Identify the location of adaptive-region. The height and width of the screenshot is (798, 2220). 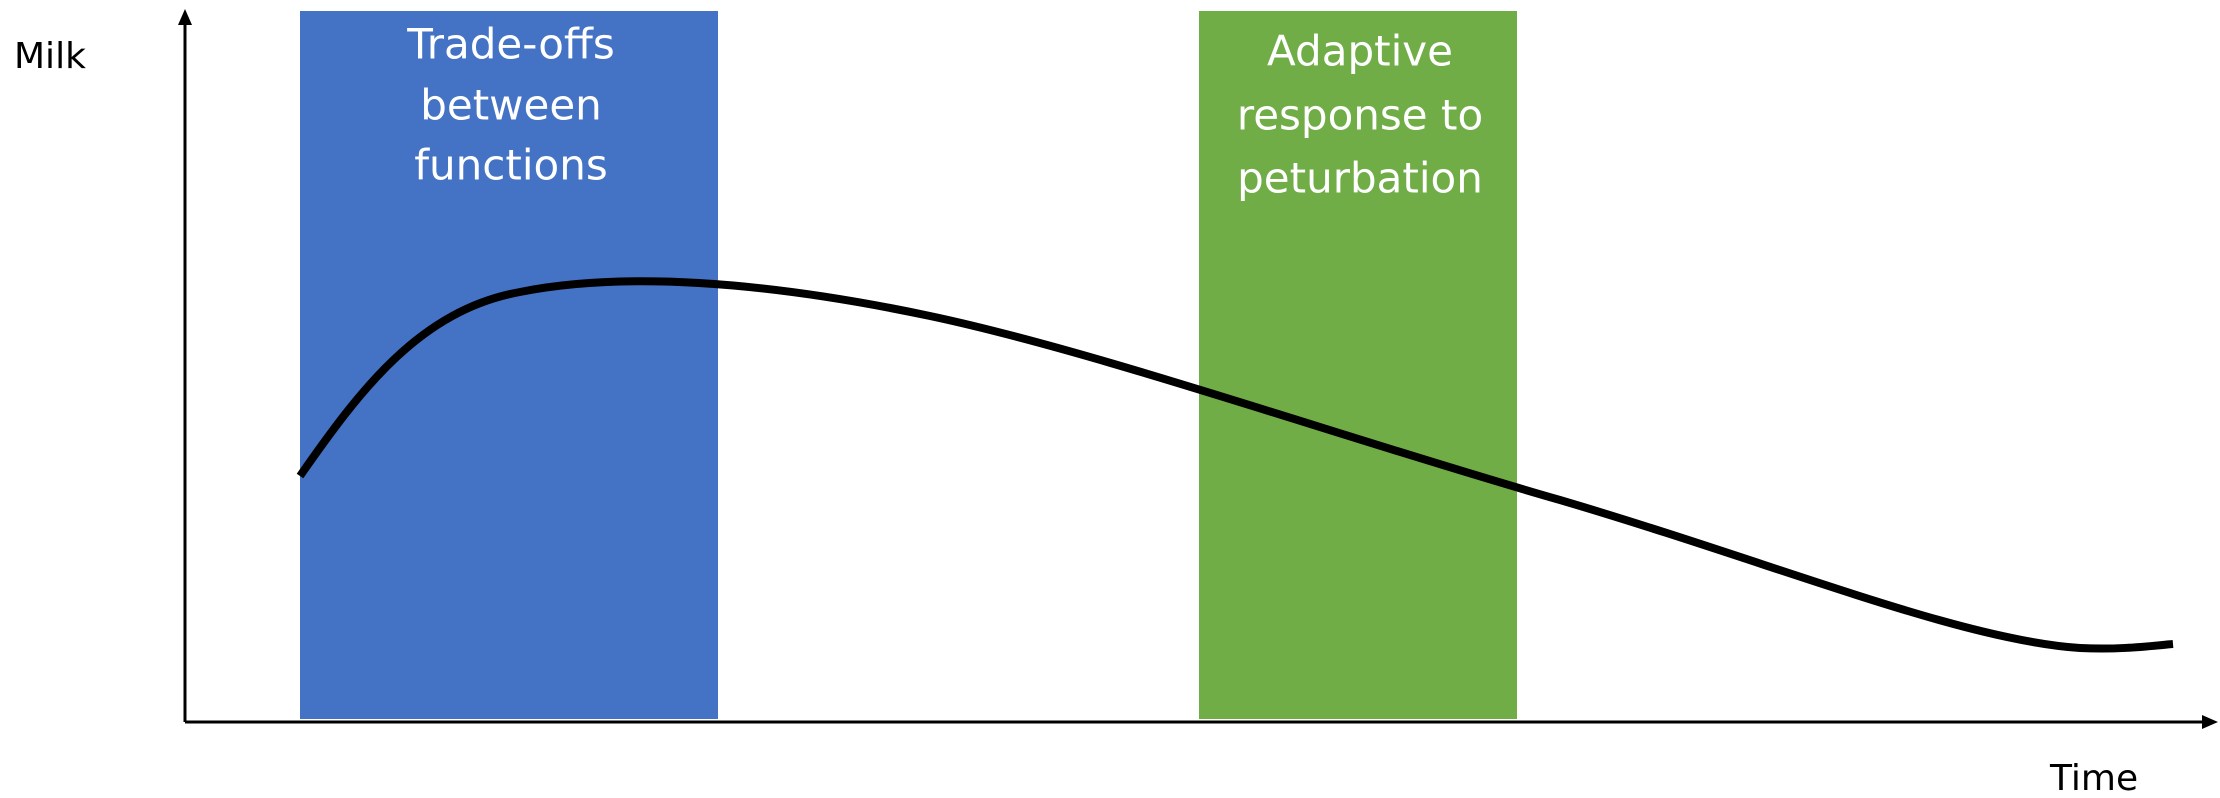
(1358, 365).